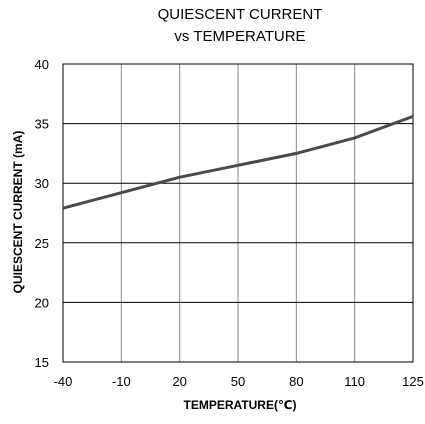  What do you see at coordinates (240, 405) in the screenshot?
I see `x-axis-label: TEMPERATURE(℃)` at bounding box center [240, 405].